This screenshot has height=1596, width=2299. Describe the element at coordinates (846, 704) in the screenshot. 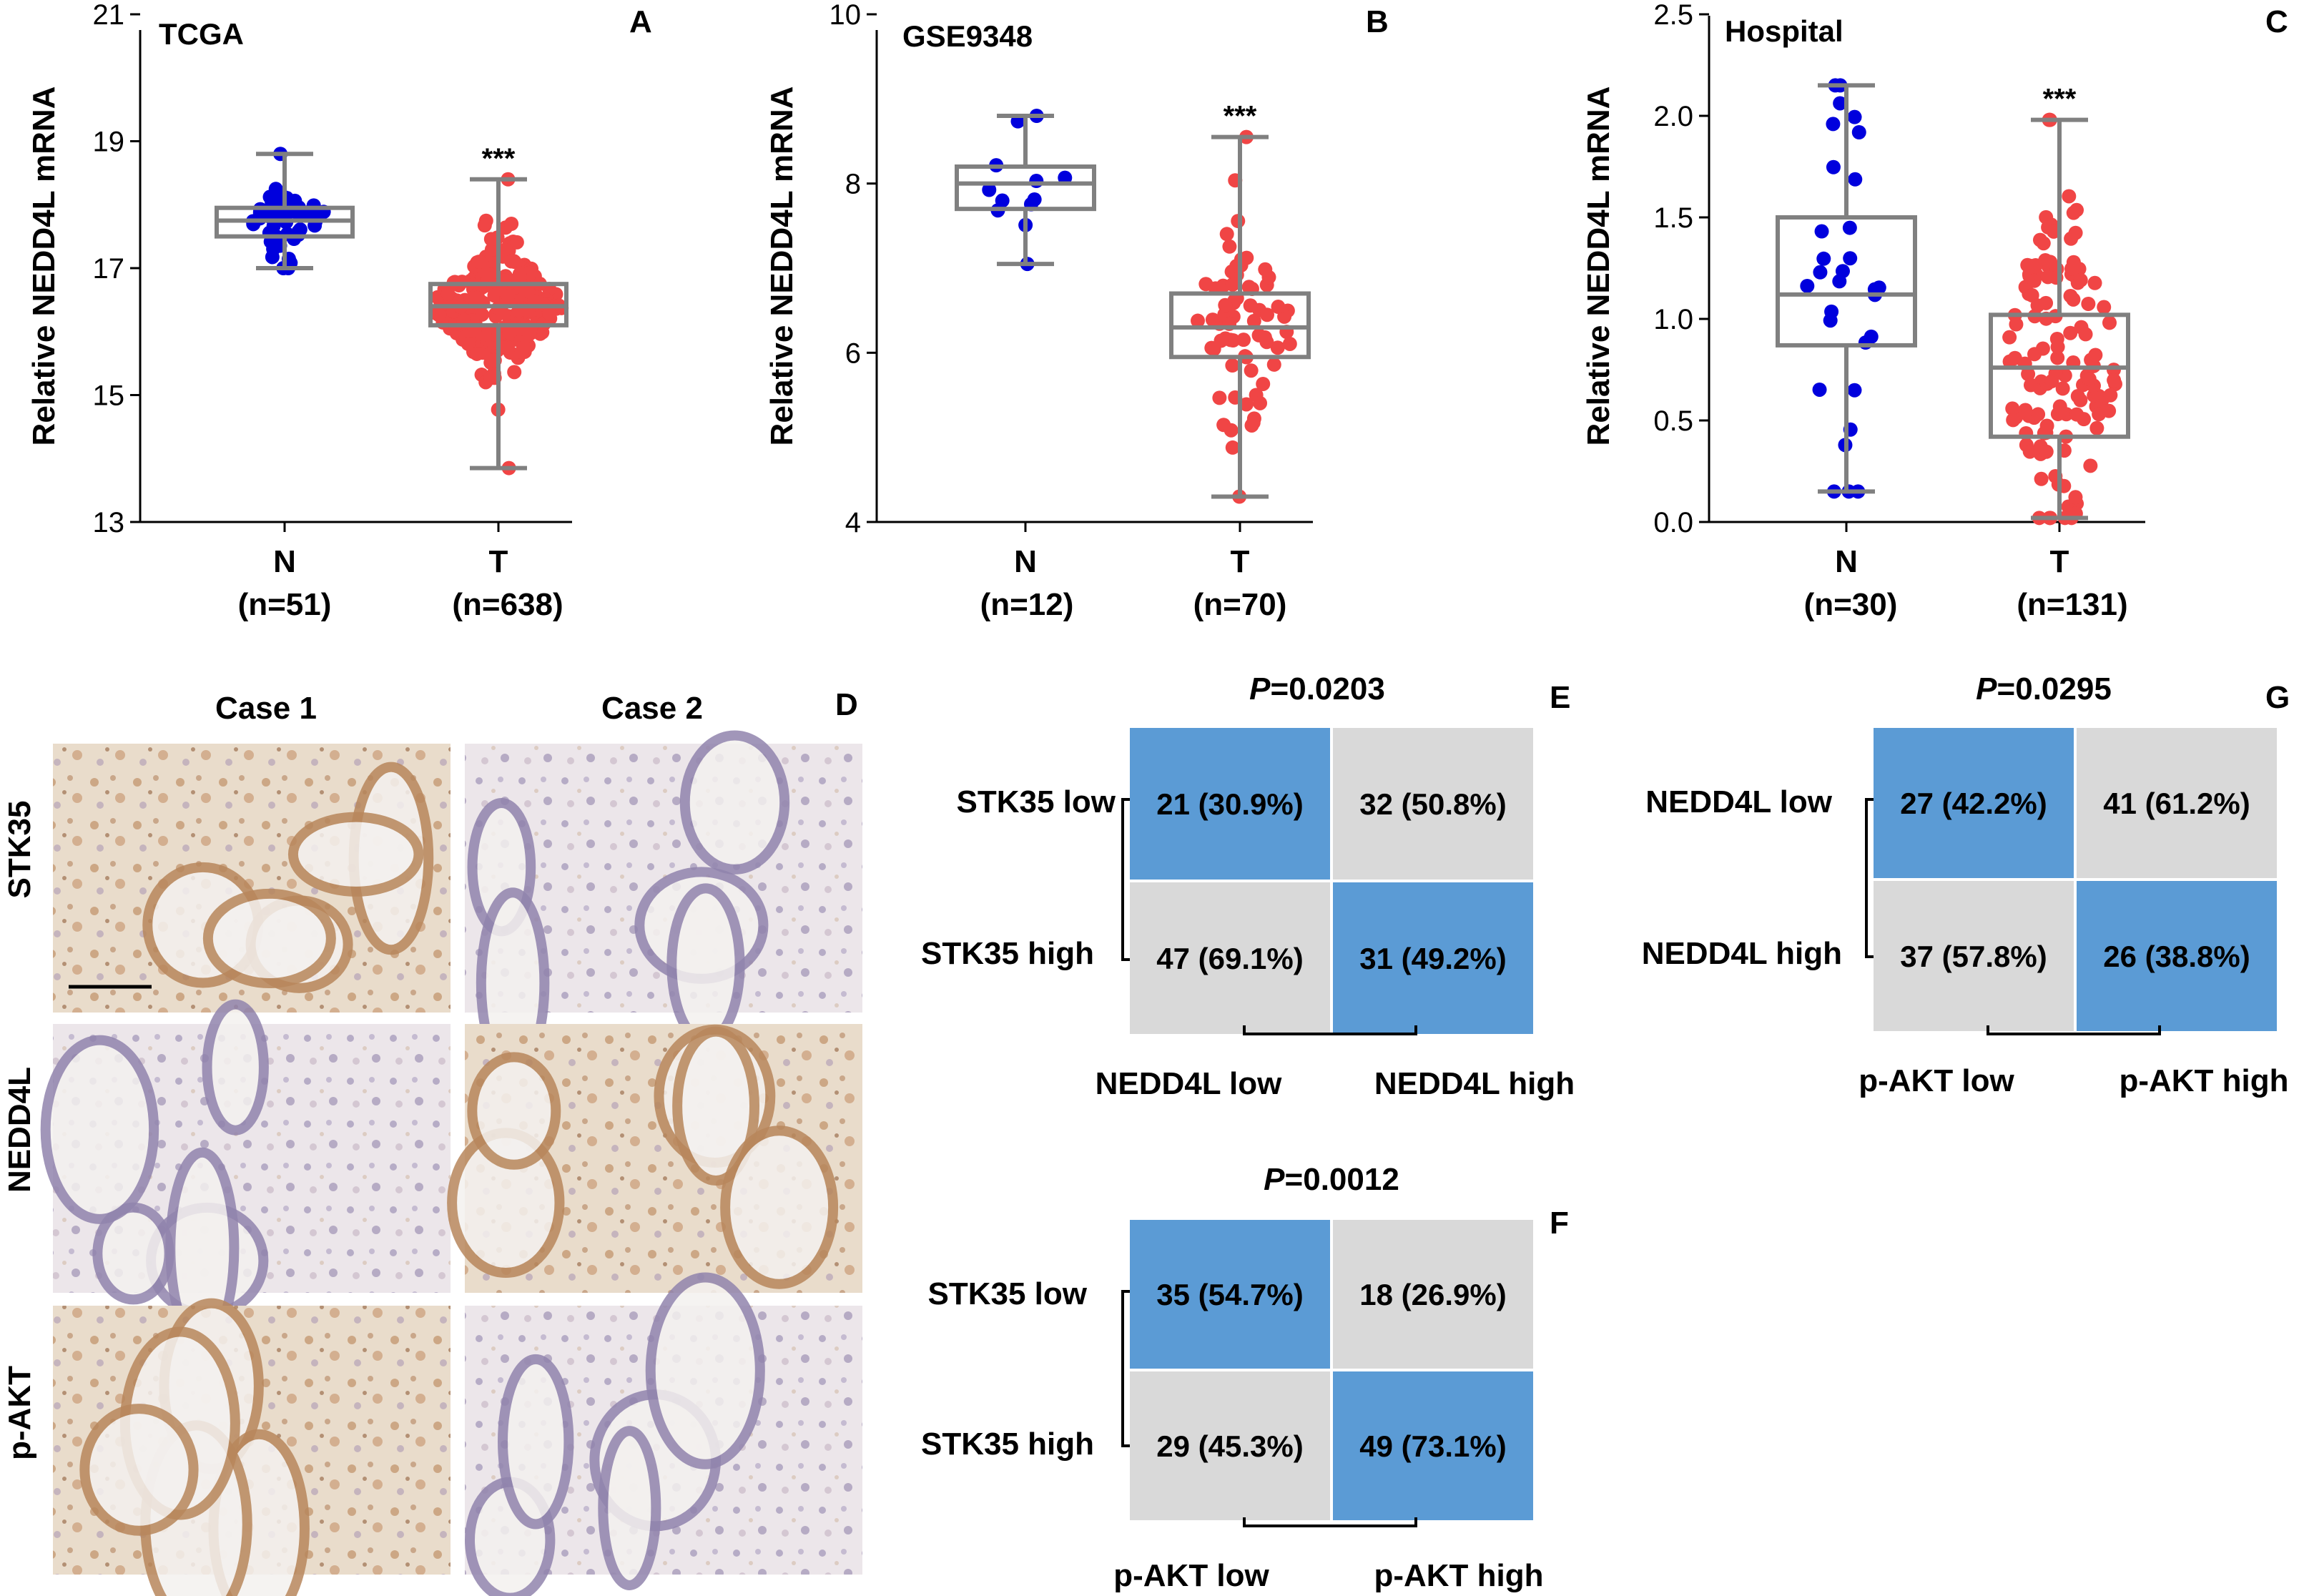

I see `panel-letter-d: D` at that location.